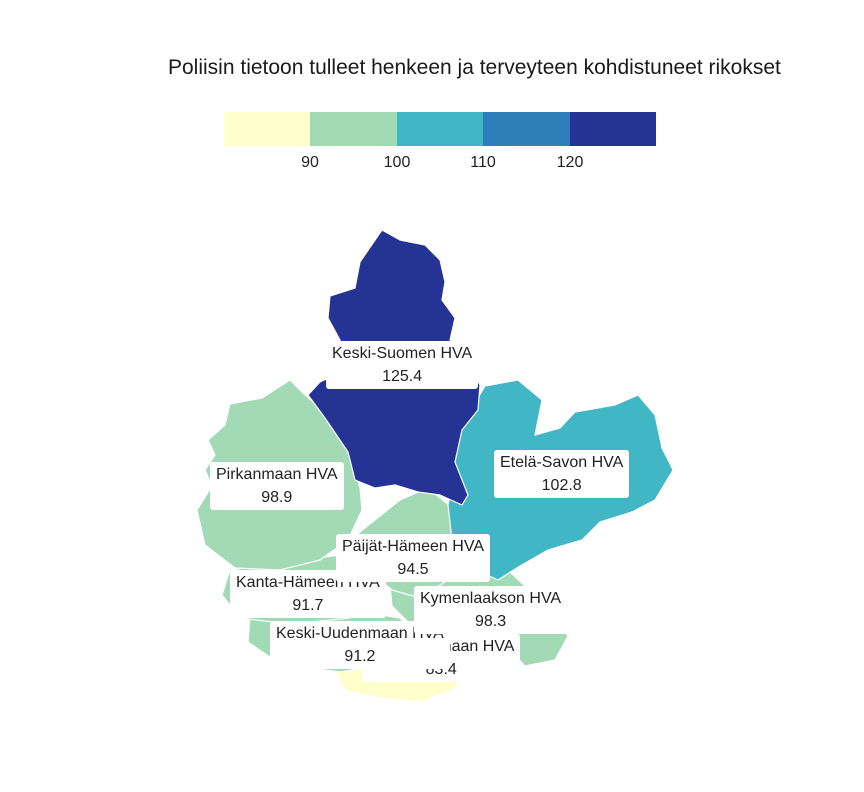 This screenshot has height=792, width=864. I want to click on label-kymenlaakso: Kymenlaakson HVA 98.3, so click(491, 610).